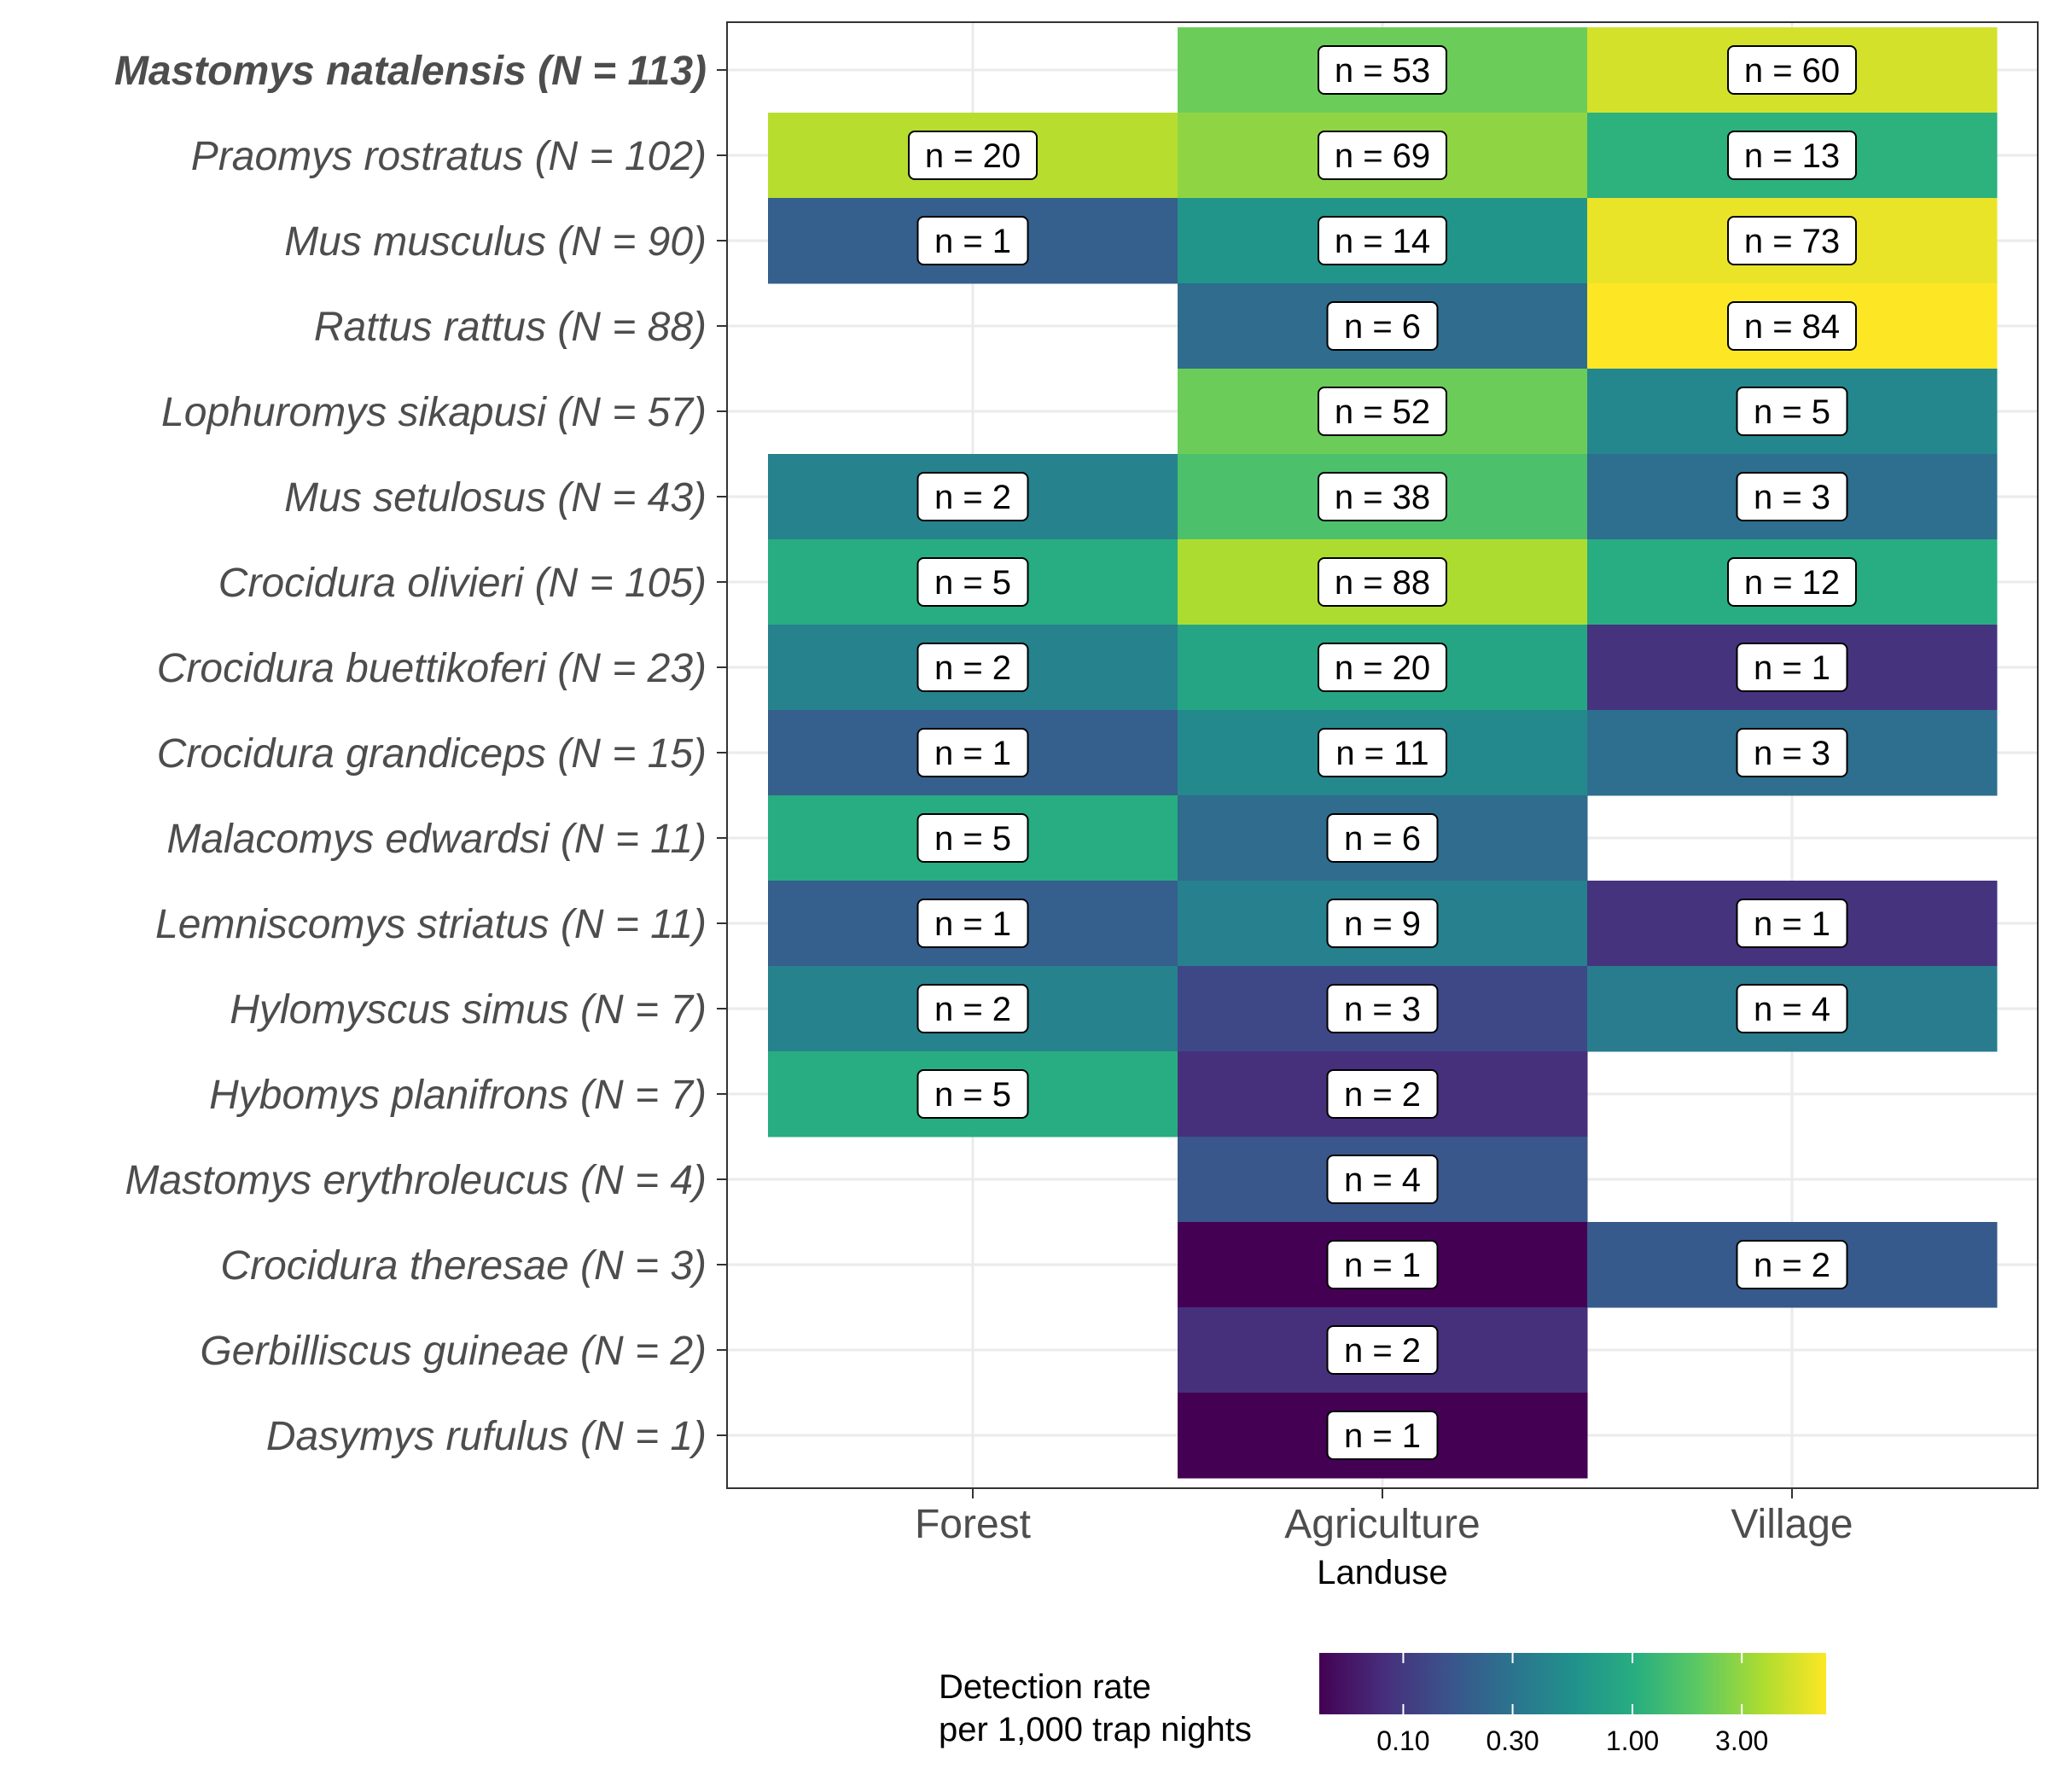 Image resolution: width=2048 pixels, height=1792 pixels. Describe the element at coordinates (1632, 1740) in the screenshot. I see `legend-tick-label: 1.00` at that location.